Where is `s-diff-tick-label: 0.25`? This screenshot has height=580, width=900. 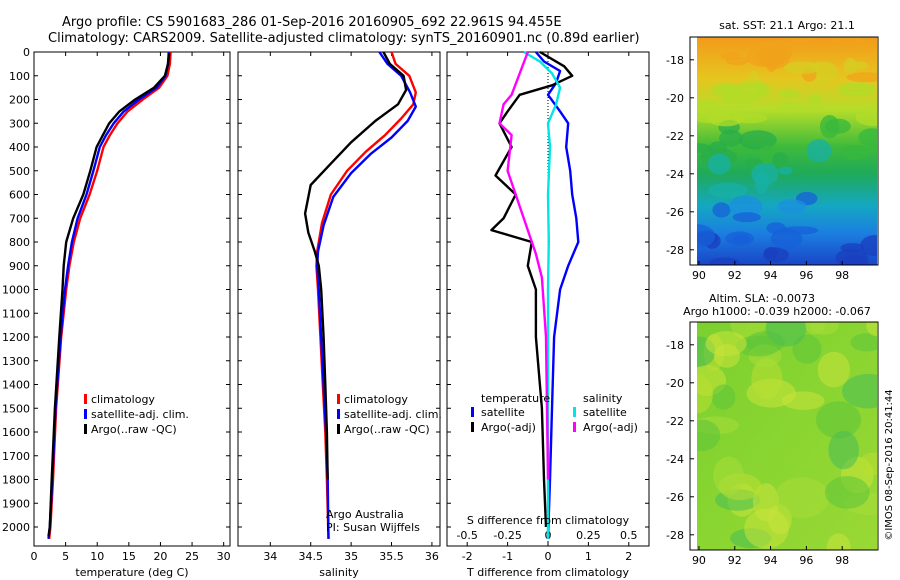
s-diff-tick-label: 0.25 is located at coordinates (588, 535).